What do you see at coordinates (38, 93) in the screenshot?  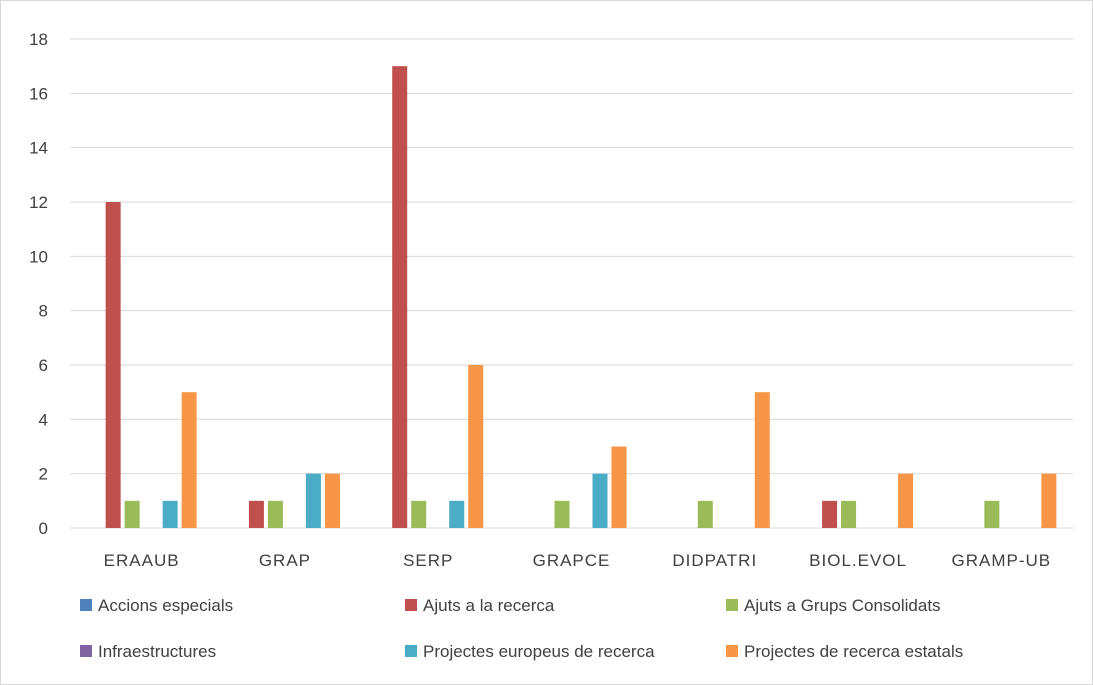 I see `y-tick-label: 16` at bounding box center [38, 93].